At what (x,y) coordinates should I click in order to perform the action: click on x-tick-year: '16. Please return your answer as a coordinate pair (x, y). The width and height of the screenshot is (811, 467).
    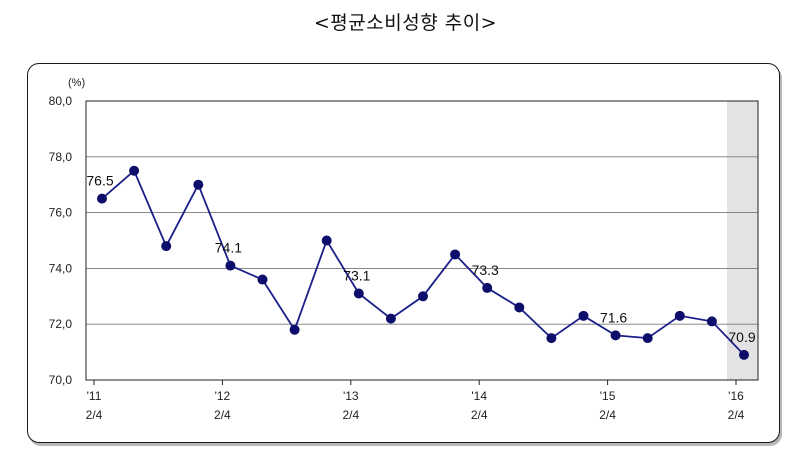
    Looking at the image, I should click on (736, 396).